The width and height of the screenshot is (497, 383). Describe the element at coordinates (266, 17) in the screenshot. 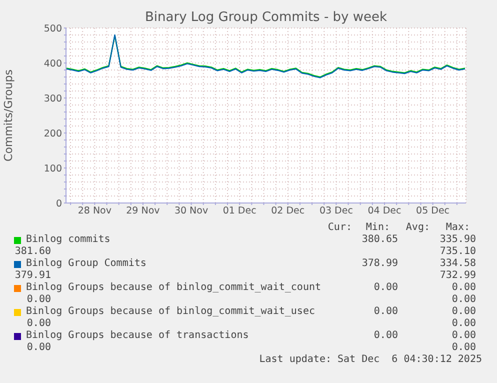

I see `chart-title: Binary Log Group Commits - by week` at that location.